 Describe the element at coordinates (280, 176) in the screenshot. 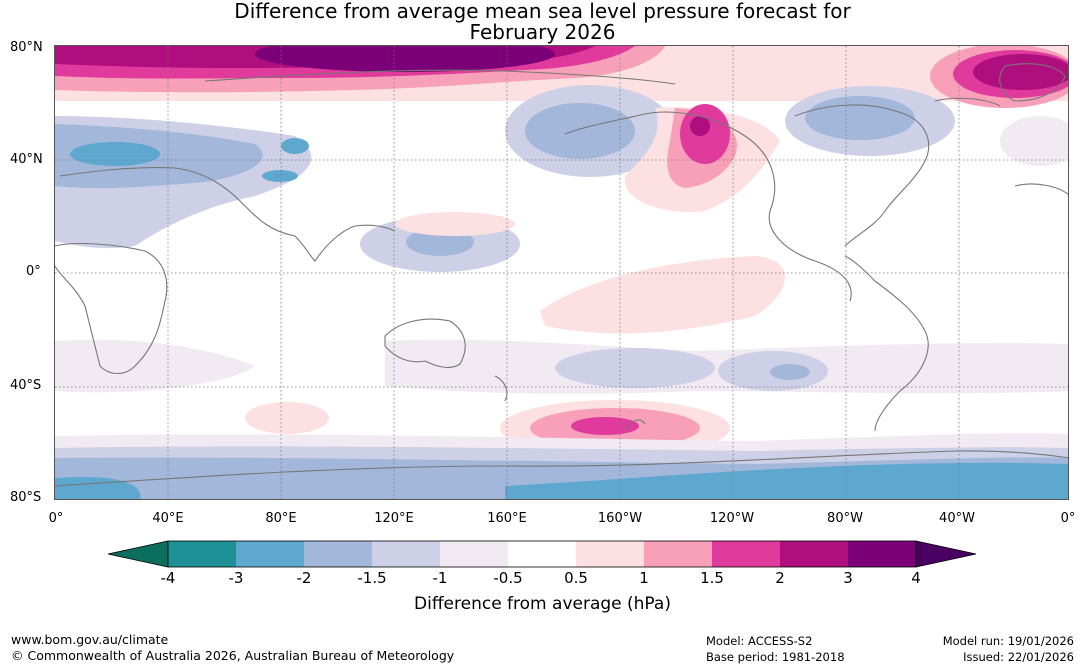

I see `himalaya-low-spot` at that location.